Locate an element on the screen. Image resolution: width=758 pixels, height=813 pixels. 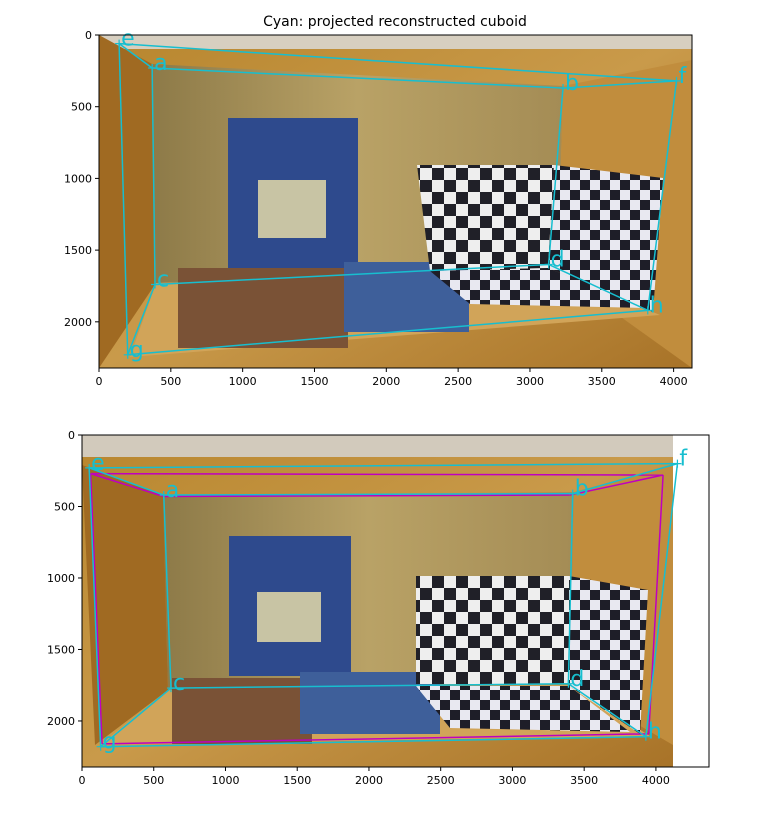
top-chart-title: Cyan: projected reconstructed cuboid is located at coordinates (395, 22).